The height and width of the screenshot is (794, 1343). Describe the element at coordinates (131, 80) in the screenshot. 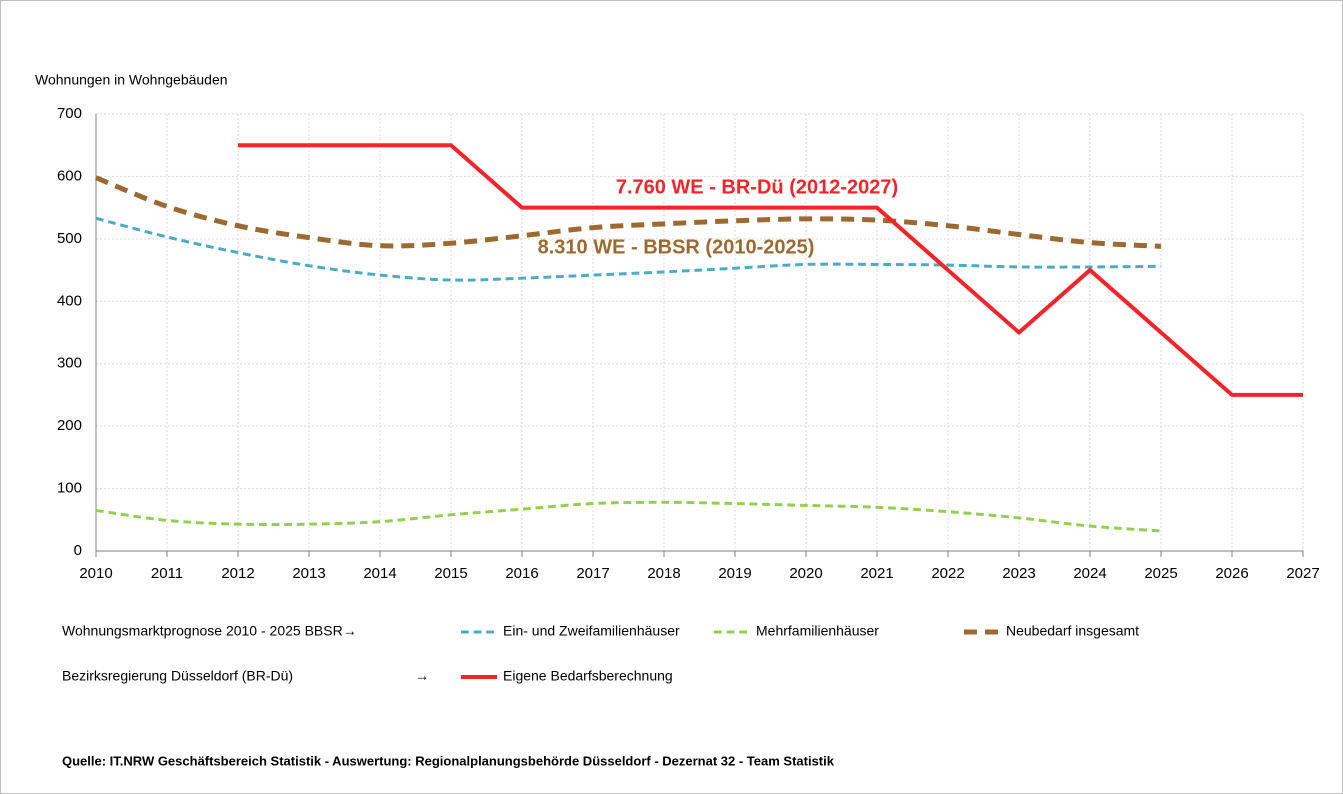

I see `y-axis-label: Wohnungen in Wohngebäuden` at that location.